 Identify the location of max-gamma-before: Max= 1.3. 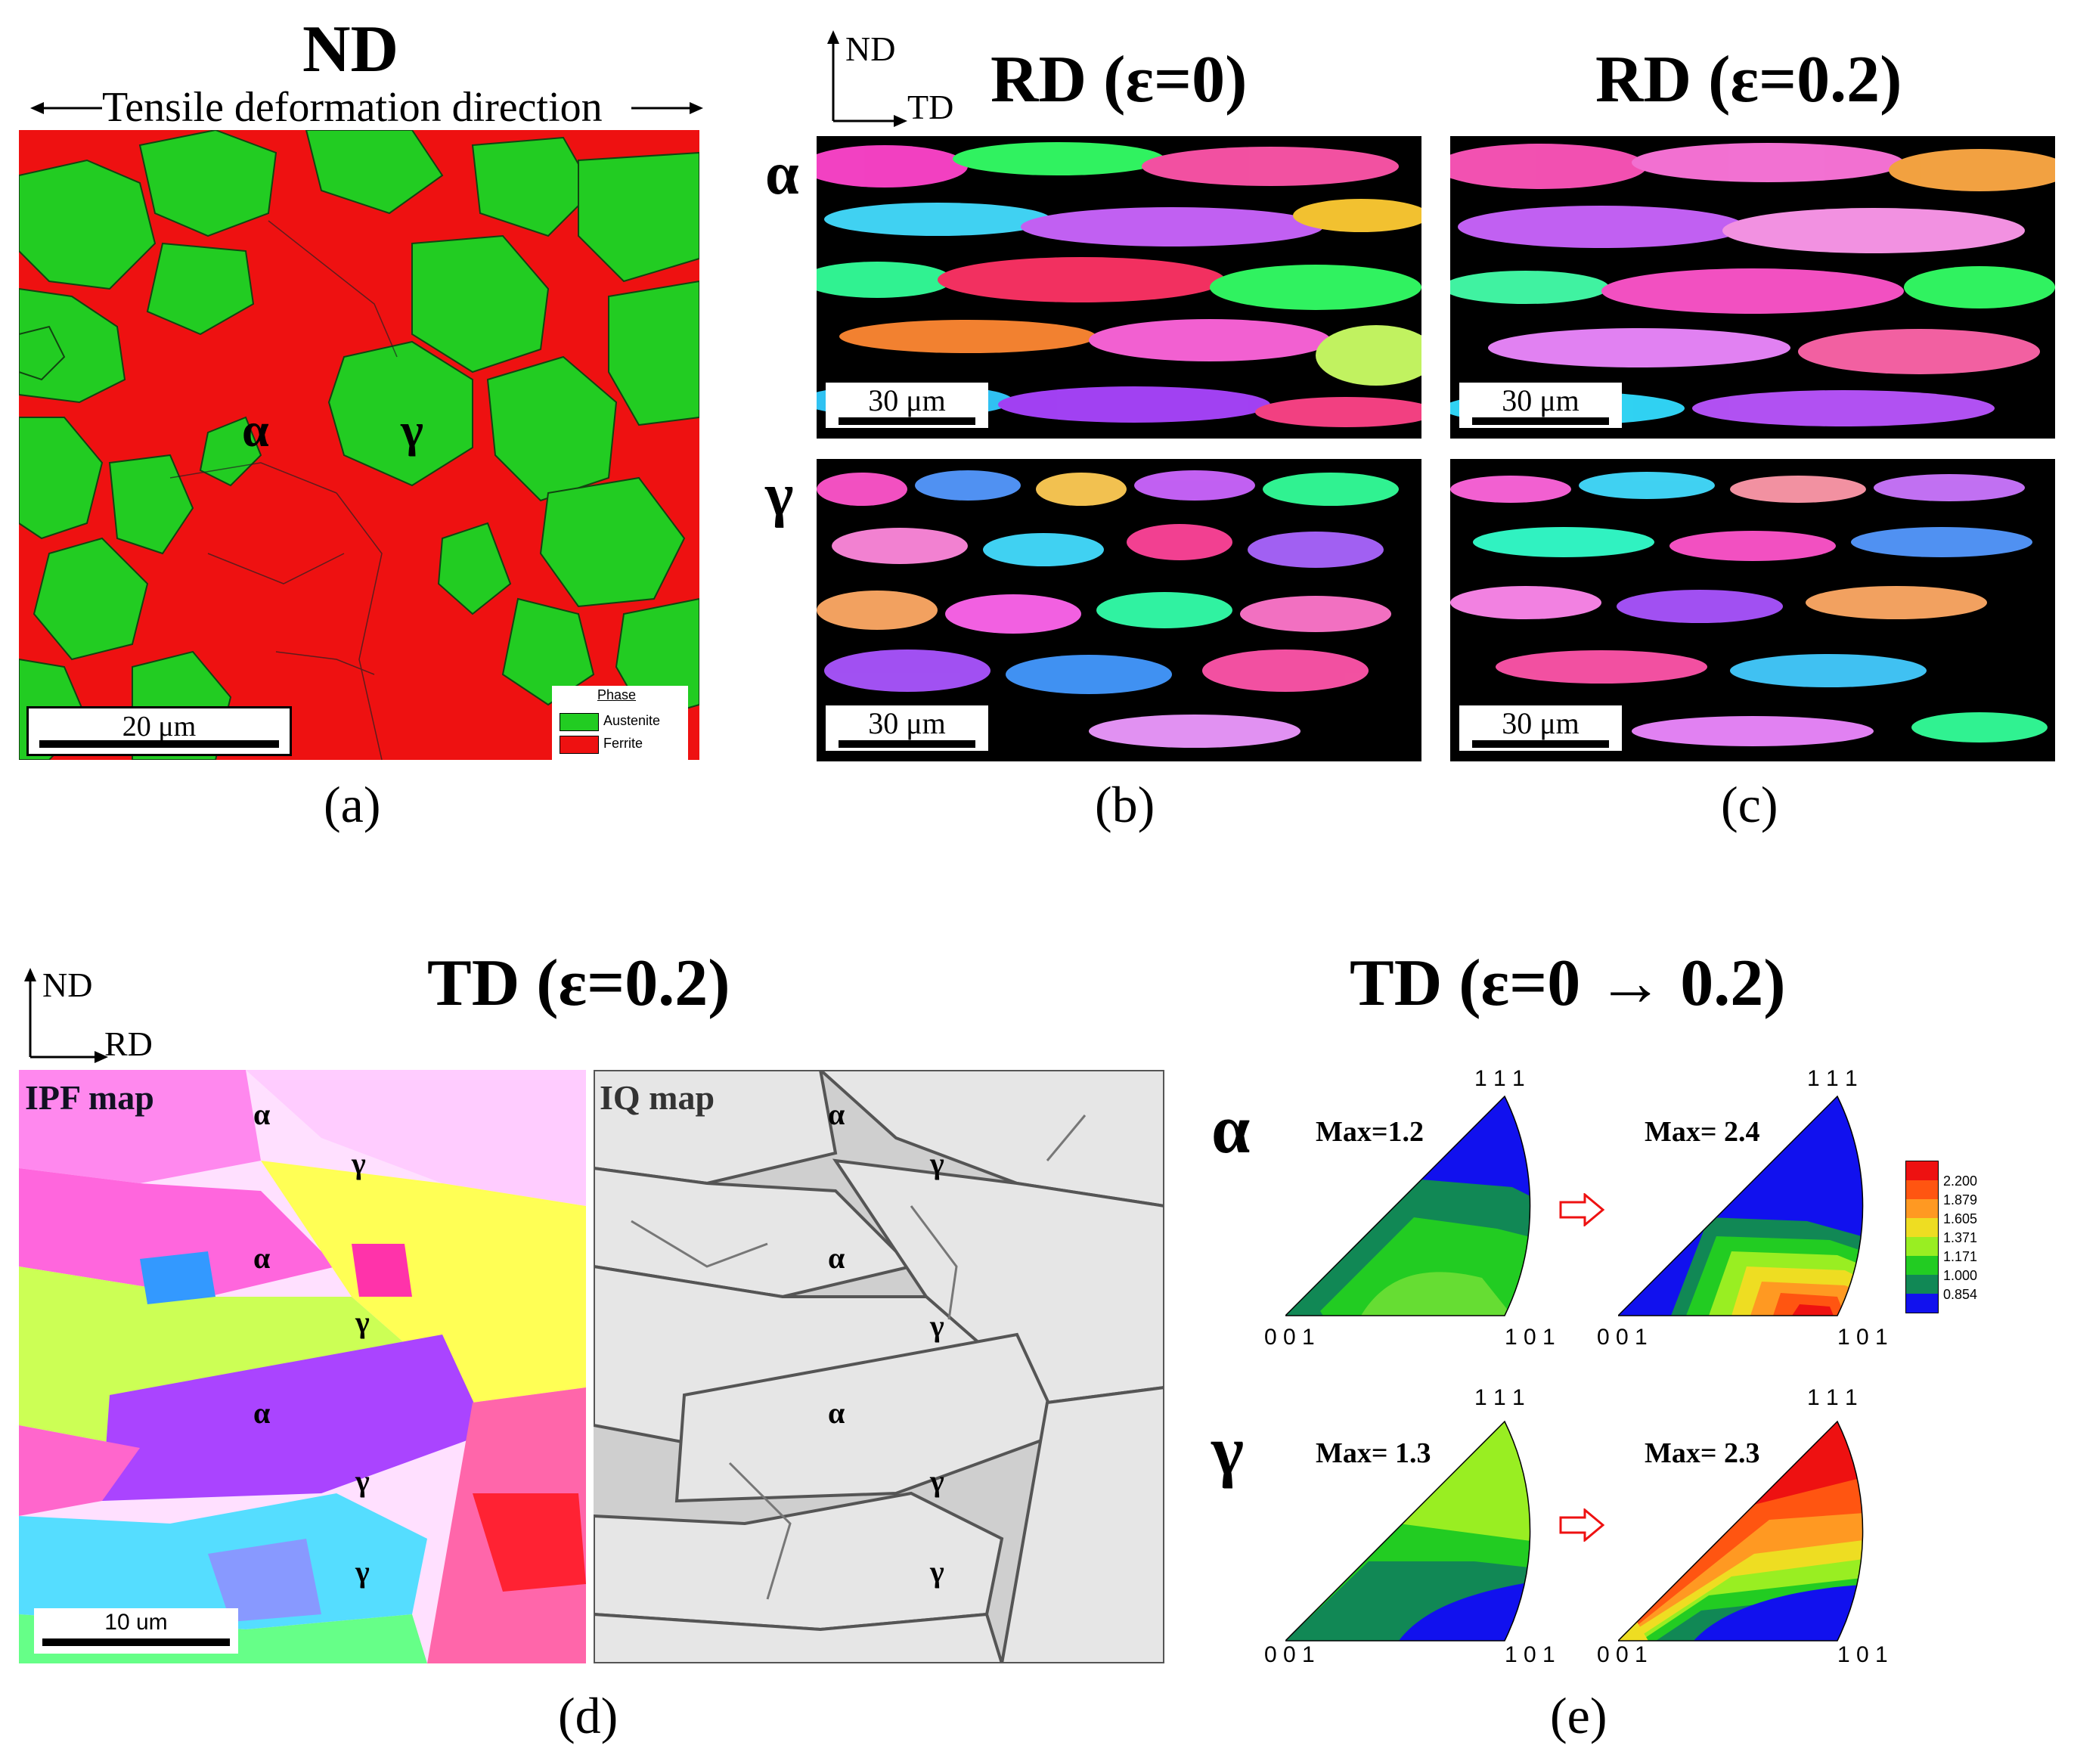
(1373, 1453).